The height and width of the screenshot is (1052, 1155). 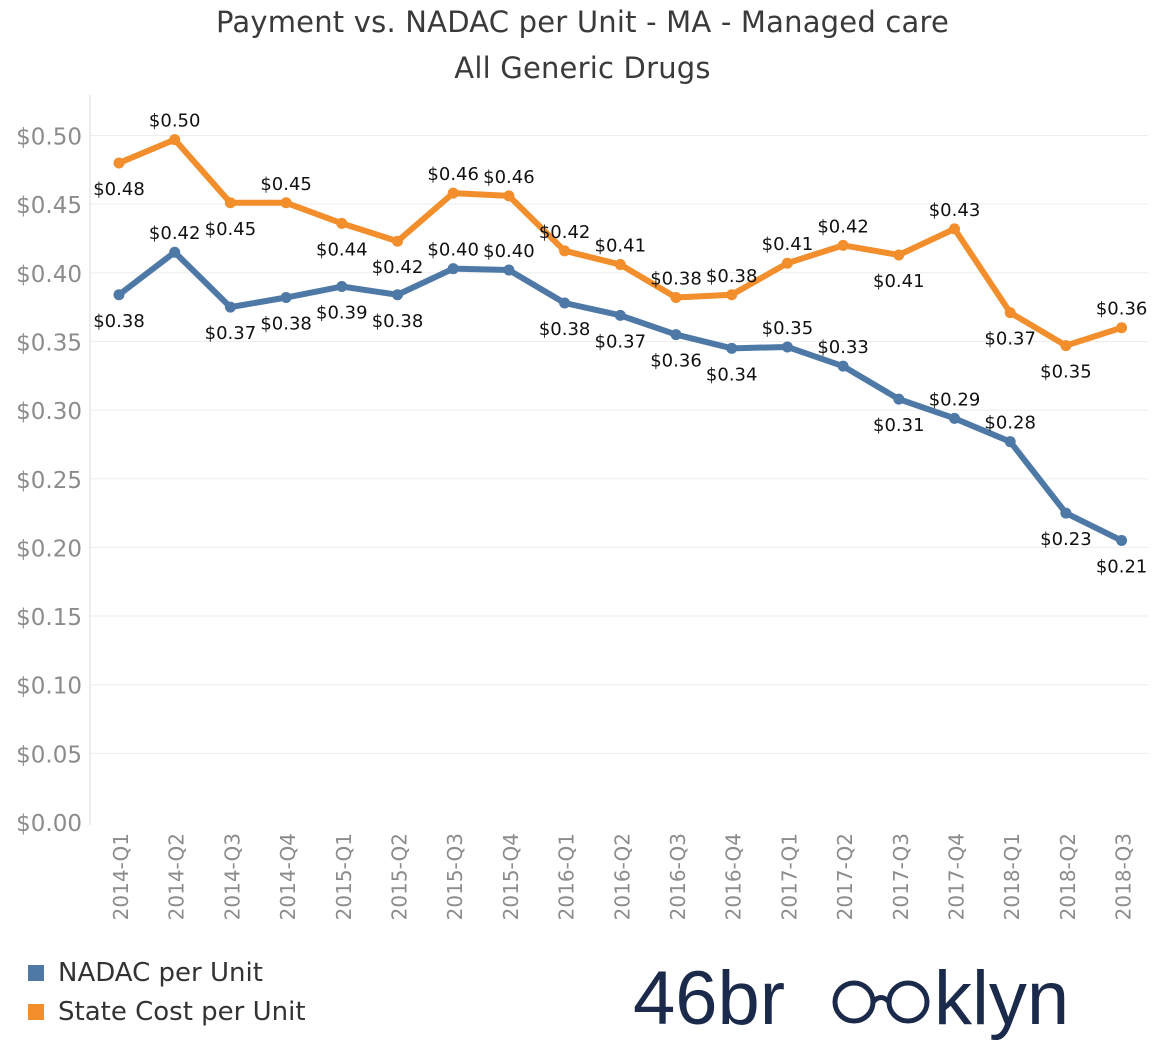 I want to click on data-label-nadac: $0.23, so click(x=1066, y=539).